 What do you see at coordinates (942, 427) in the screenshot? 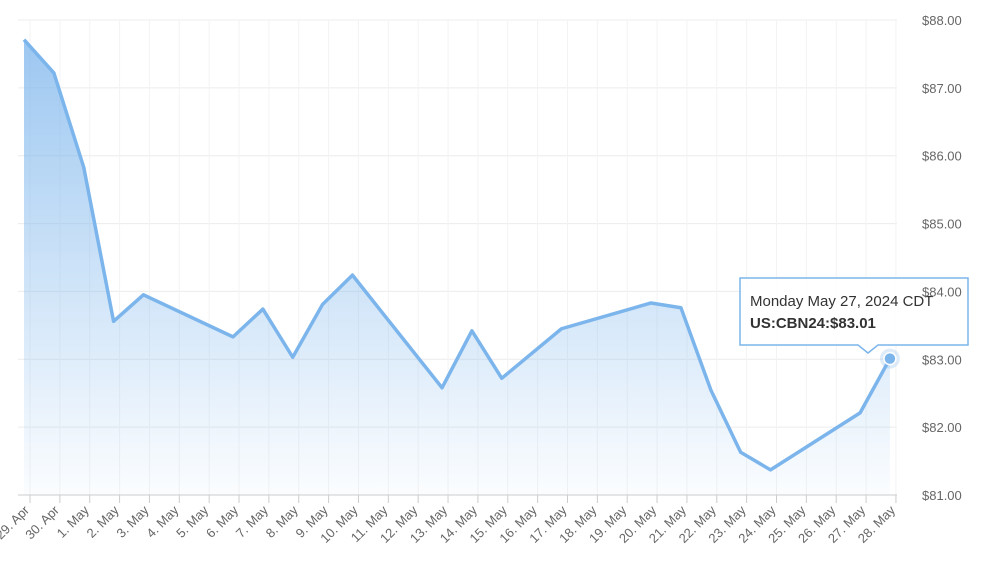
I see `y-tick-label: $82.00` at bounding box center [942, 427].